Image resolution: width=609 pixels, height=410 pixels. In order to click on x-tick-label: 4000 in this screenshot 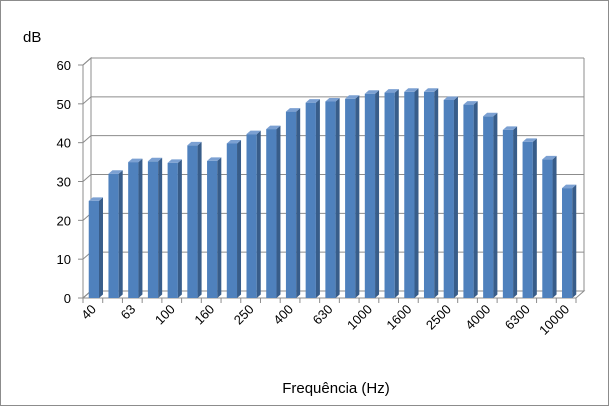, I will do `click(477, 317)`.